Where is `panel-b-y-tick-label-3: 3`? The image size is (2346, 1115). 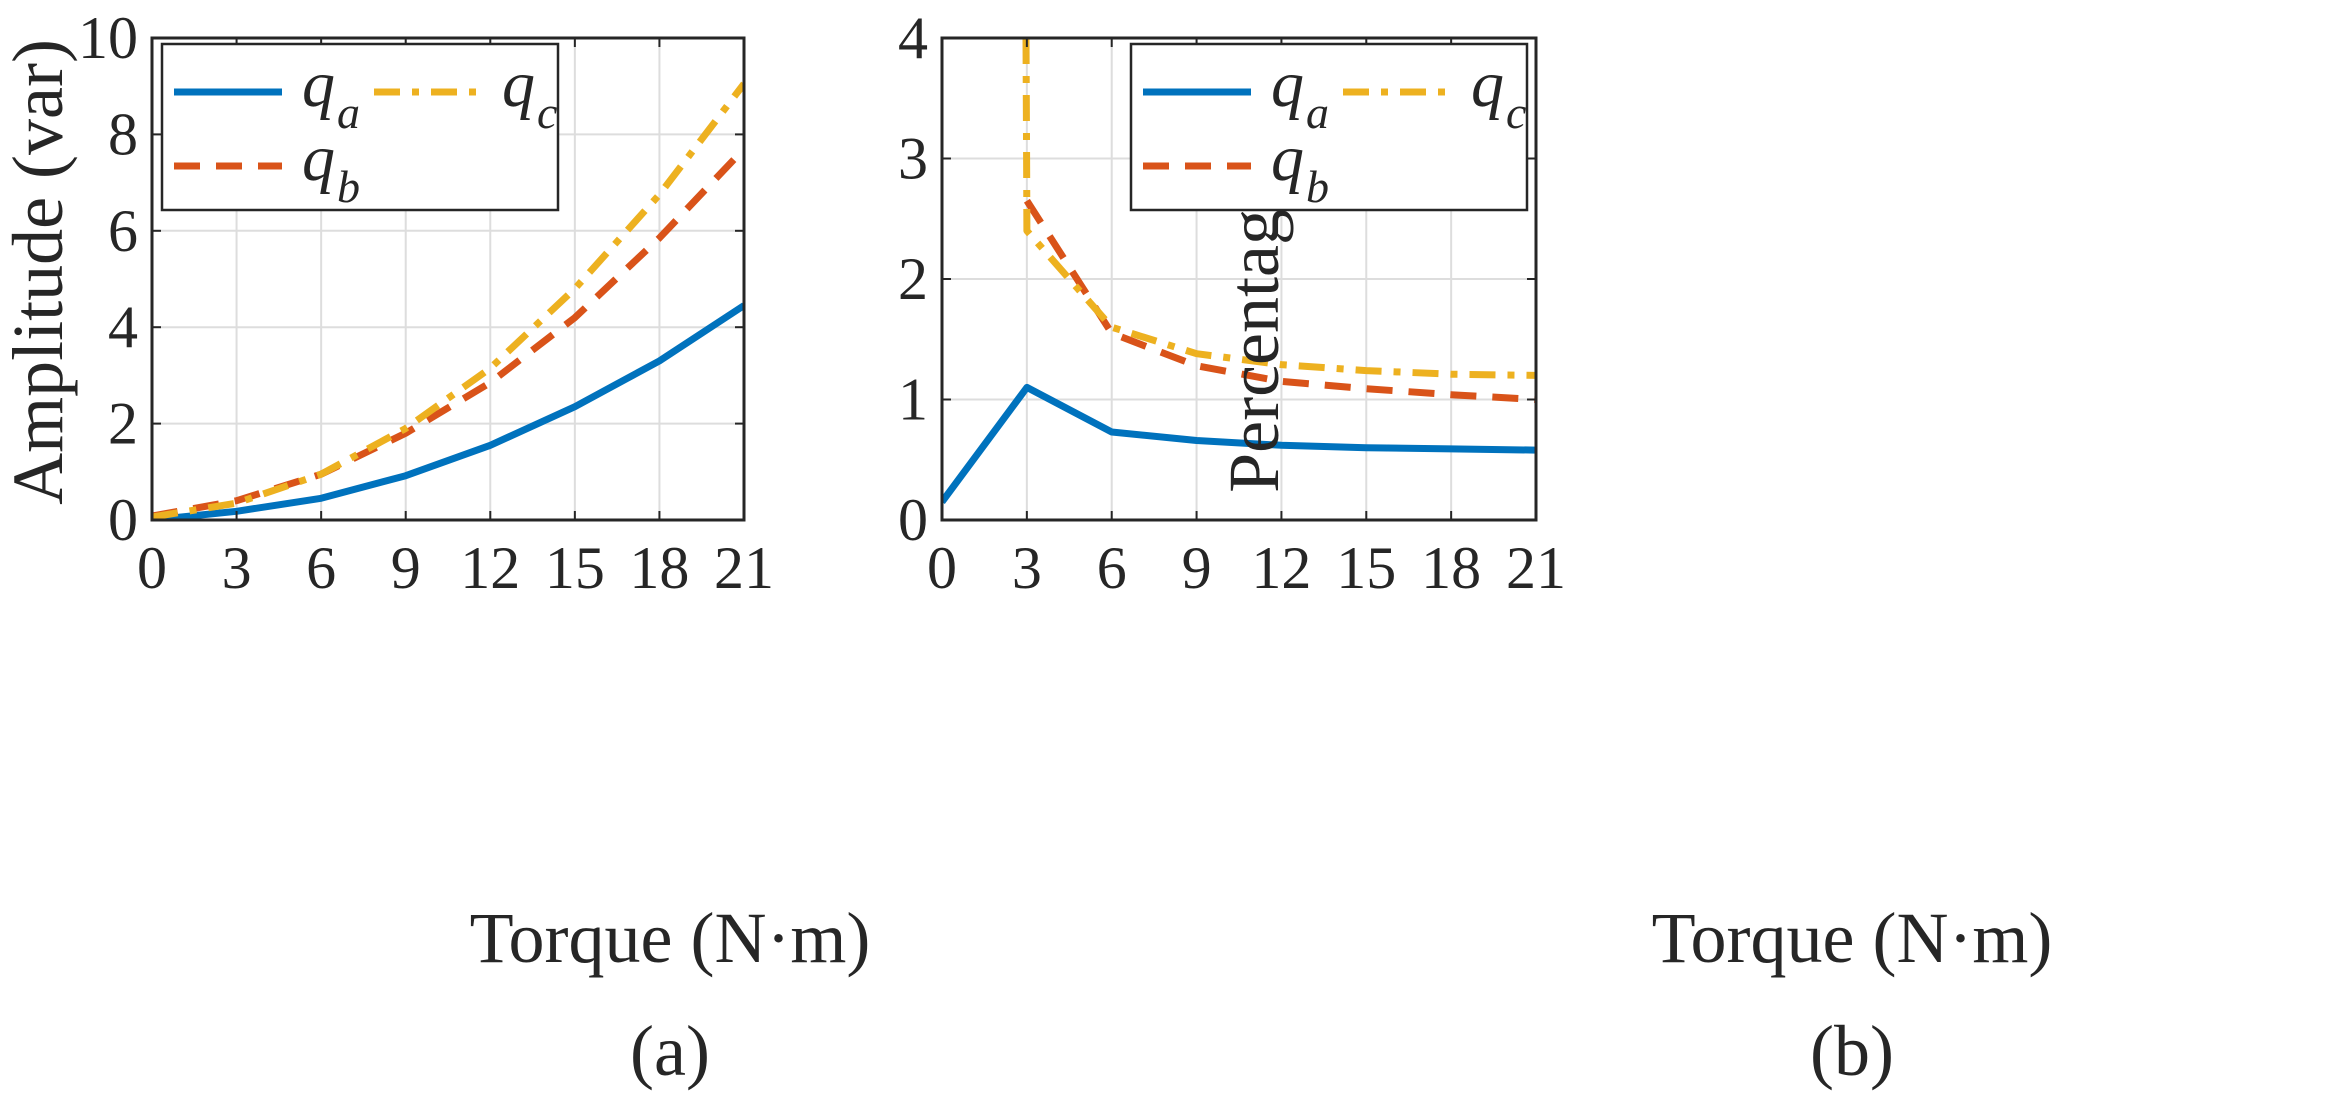 panel-b-y-tick-label-3: 3 is located at coordinates (913, 159).